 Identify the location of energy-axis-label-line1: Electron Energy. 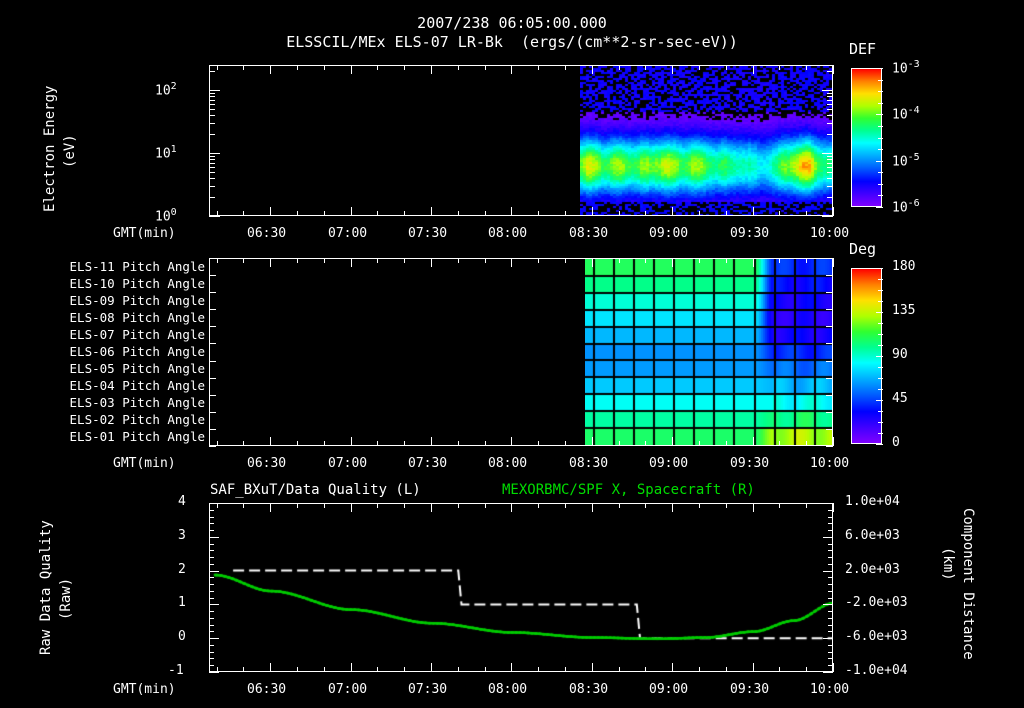
(50, 148).